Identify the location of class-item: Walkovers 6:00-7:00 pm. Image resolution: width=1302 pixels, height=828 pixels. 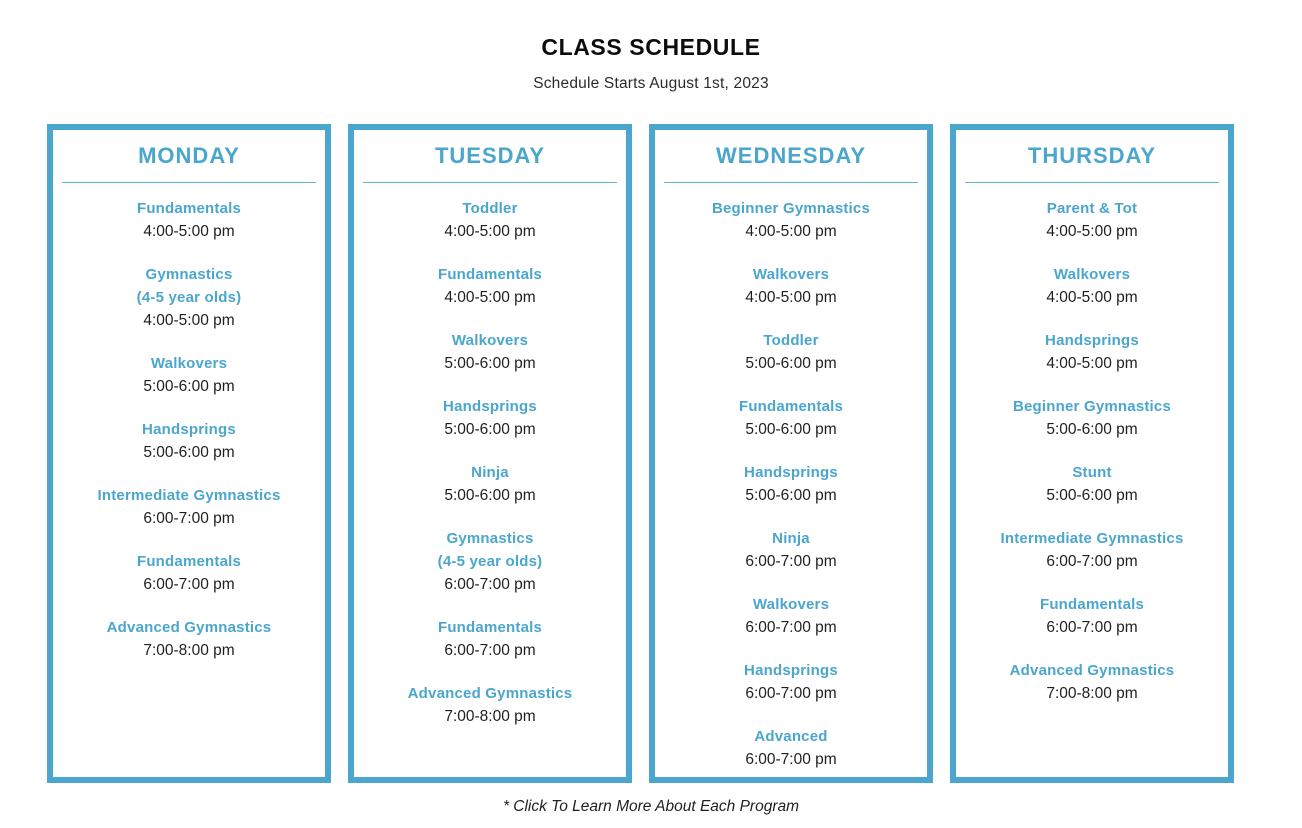
(791, 616).